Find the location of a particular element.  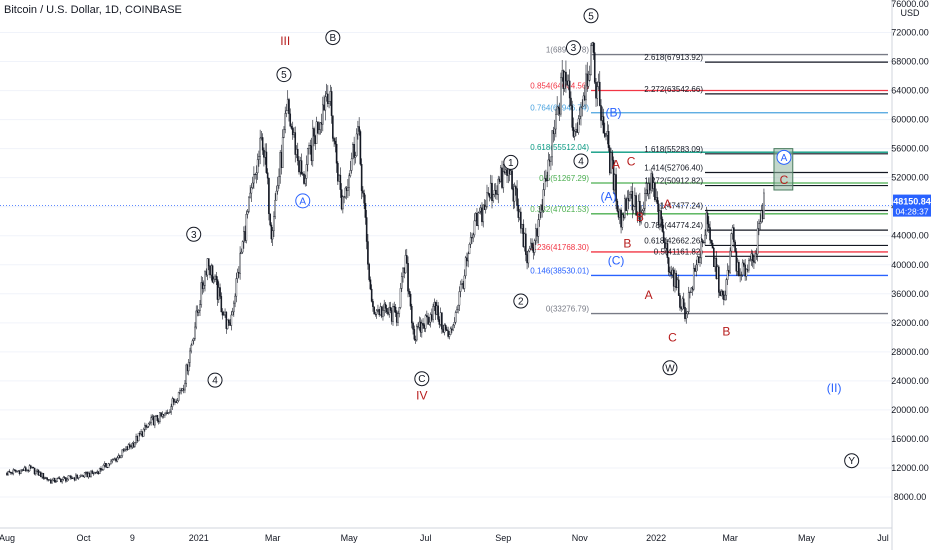

wave-label: A is located at coordinates (784, 158).